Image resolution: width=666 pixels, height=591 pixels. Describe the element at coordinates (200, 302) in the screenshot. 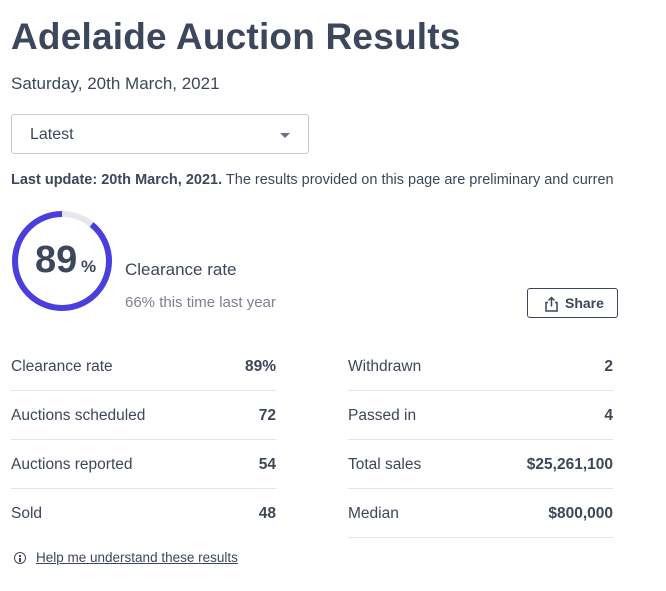

I see `clearance-rate-last-year: 66% this time last year` at that location.